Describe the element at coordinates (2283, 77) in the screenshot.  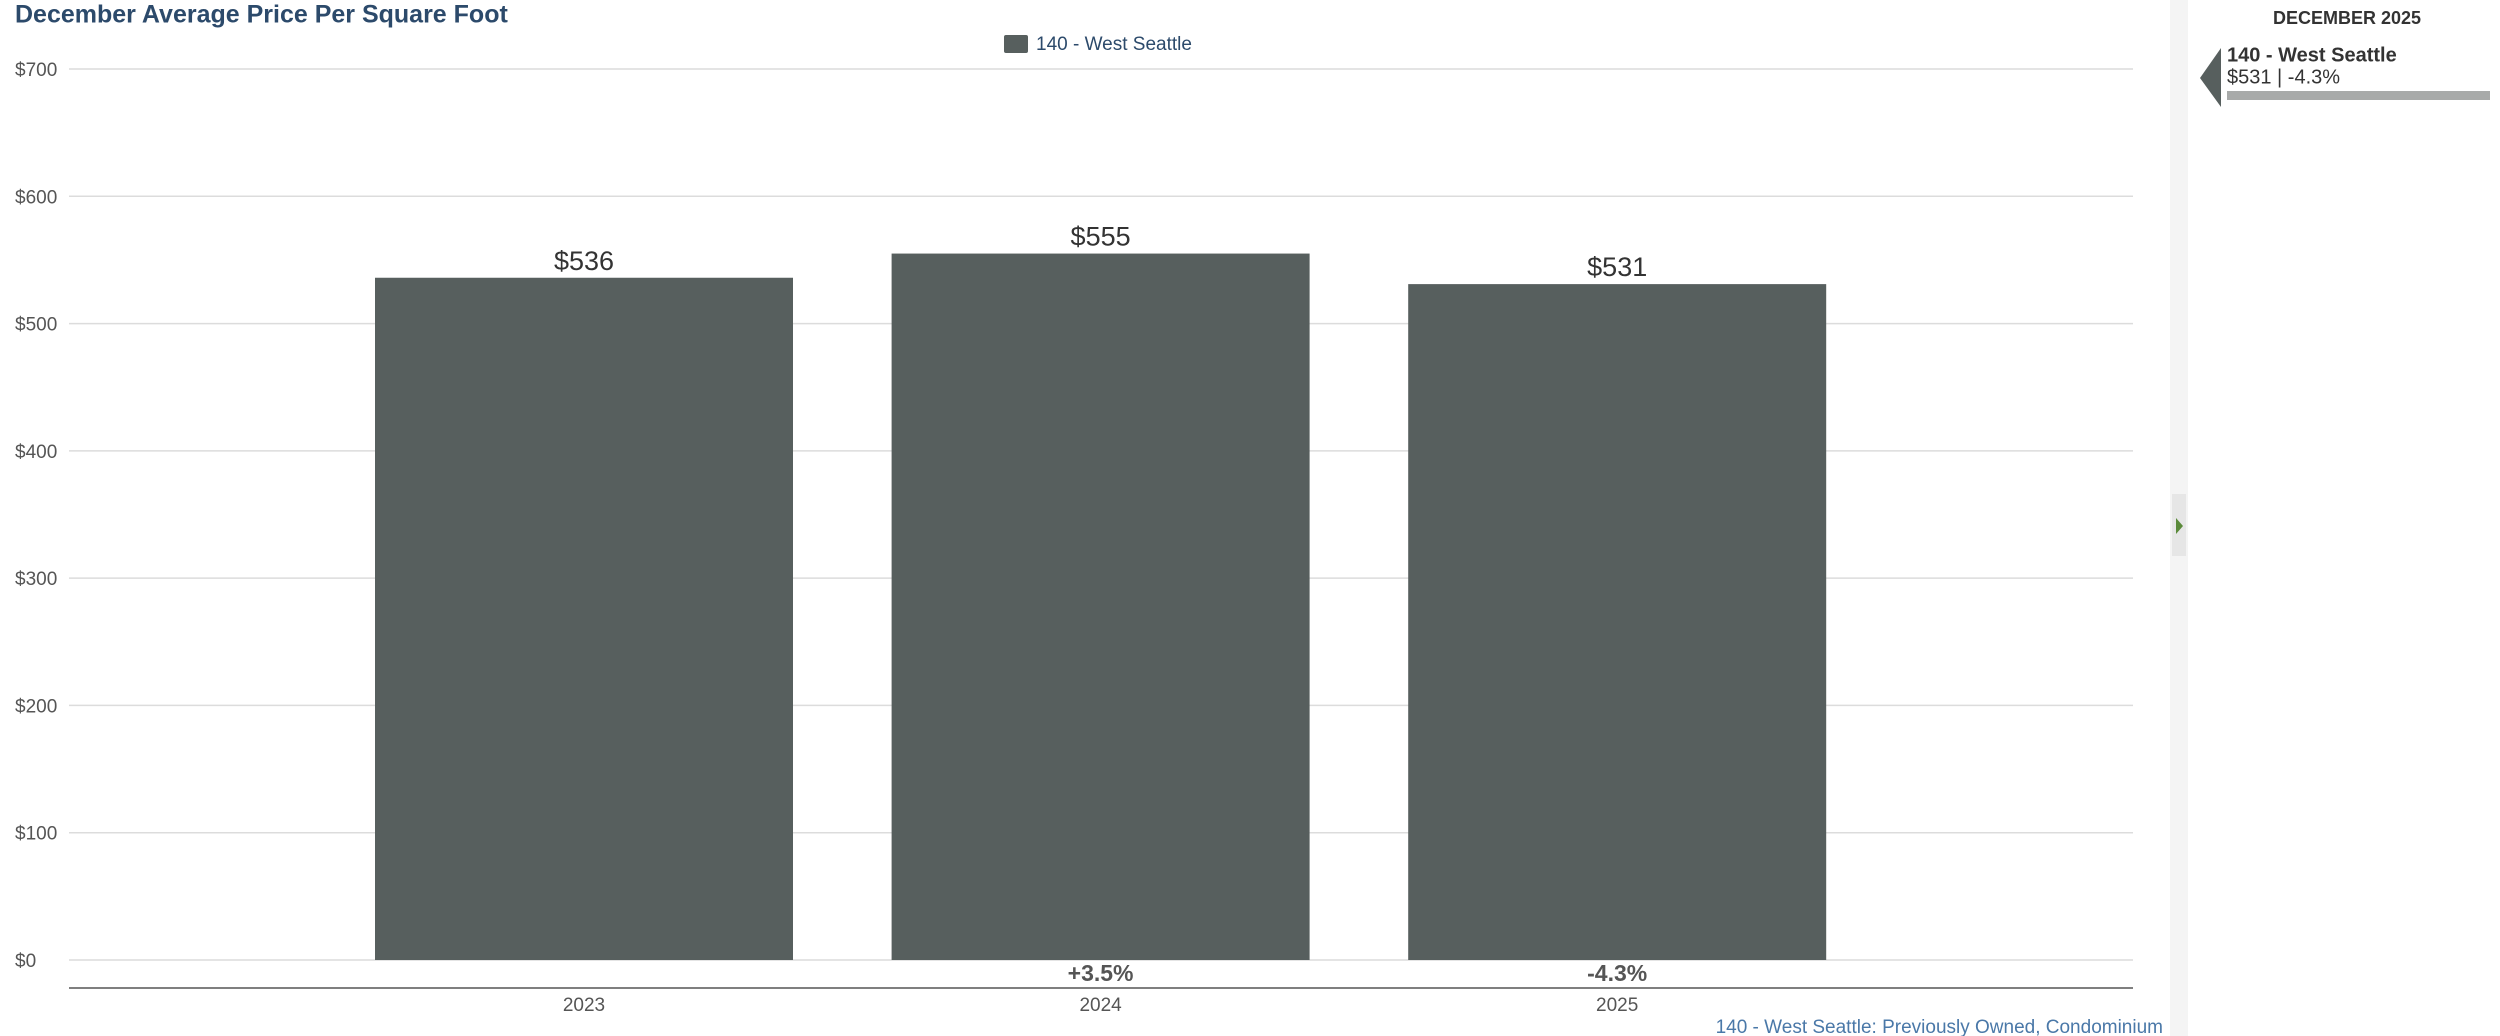
I see `sidebar-item-detail: $531 | -4.3%` at that location.